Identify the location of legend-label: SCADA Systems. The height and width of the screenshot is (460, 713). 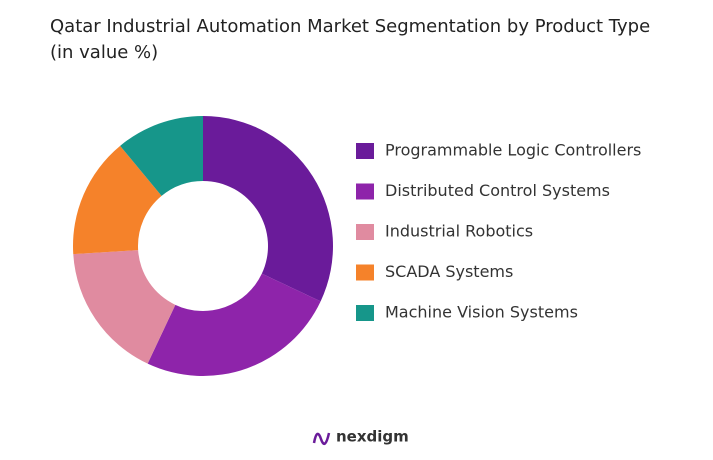
(449, 271).